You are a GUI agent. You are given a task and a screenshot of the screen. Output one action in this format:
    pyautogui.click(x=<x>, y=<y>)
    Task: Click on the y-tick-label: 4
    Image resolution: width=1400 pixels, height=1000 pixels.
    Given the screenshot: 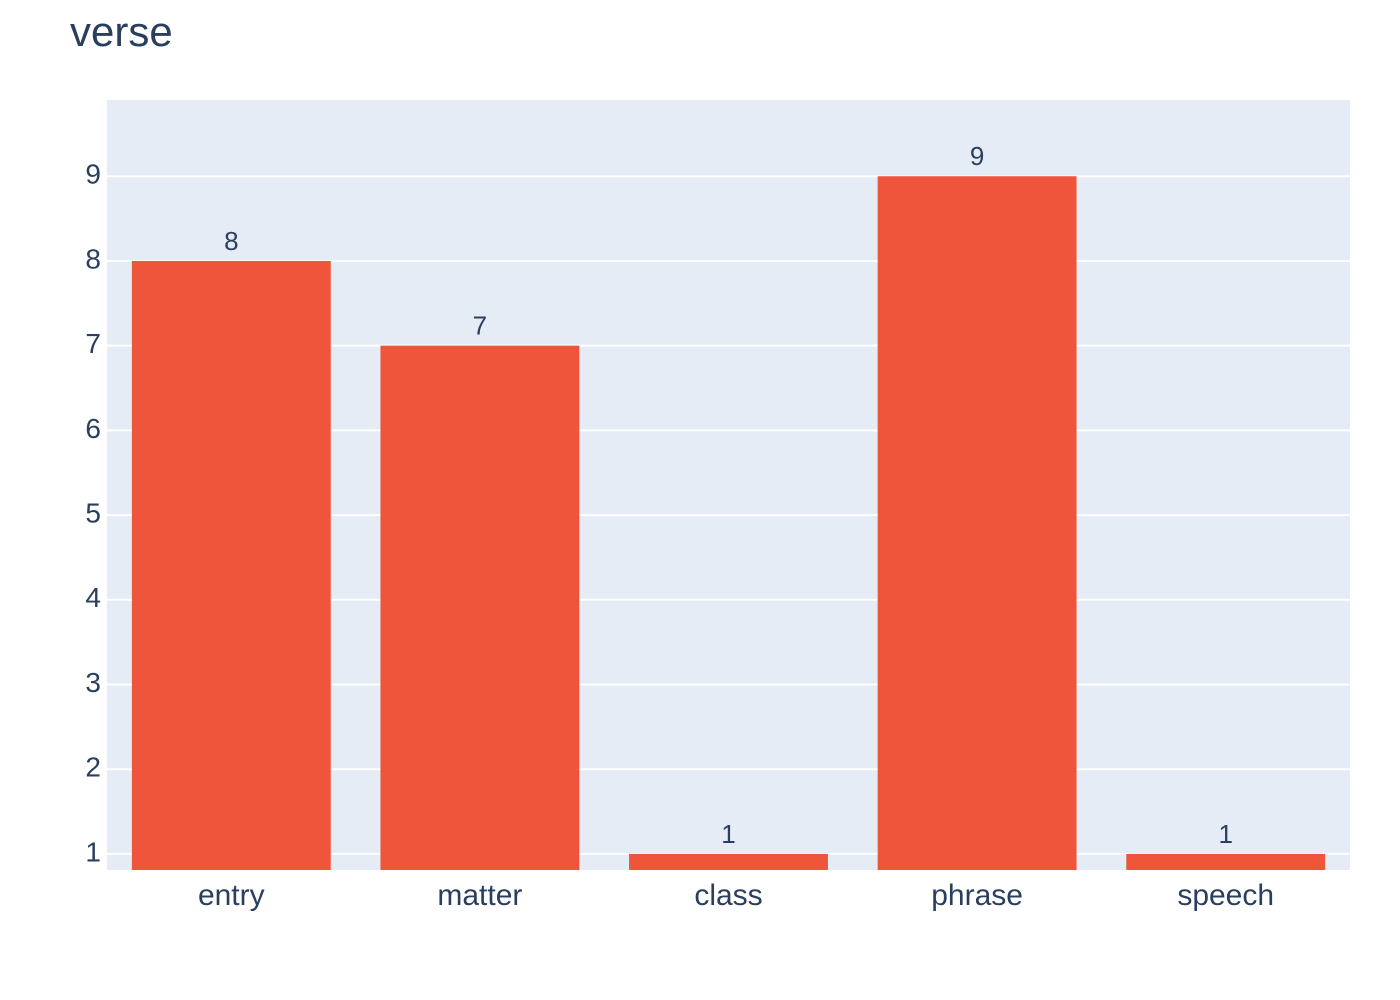 What is the action you would take?
    pyautogui.click(x=93, y=597)
    